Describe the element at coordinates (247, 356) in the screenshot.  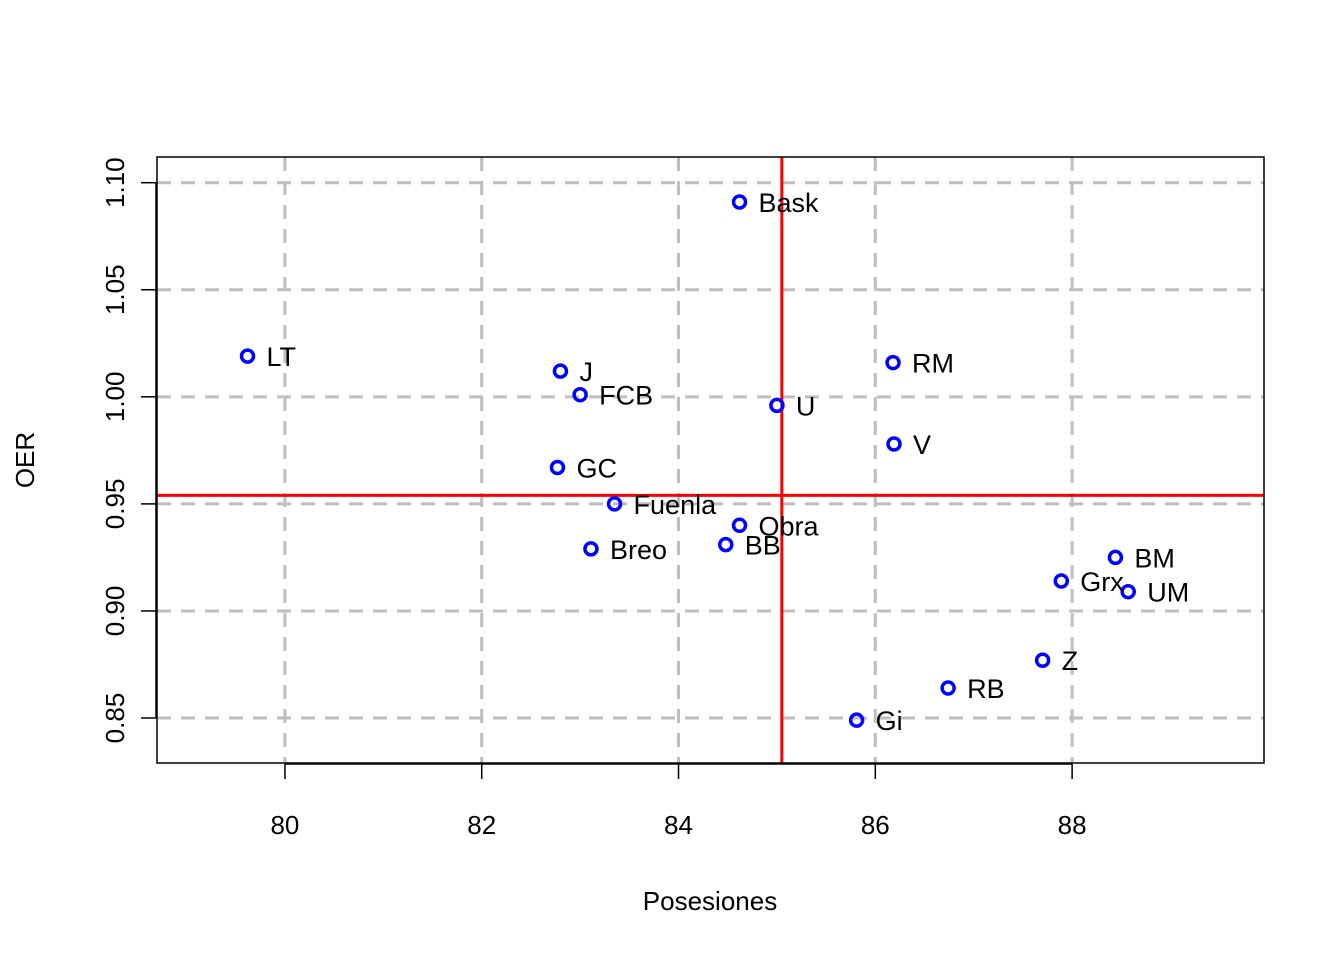
I see `data-point-lt` at that location.